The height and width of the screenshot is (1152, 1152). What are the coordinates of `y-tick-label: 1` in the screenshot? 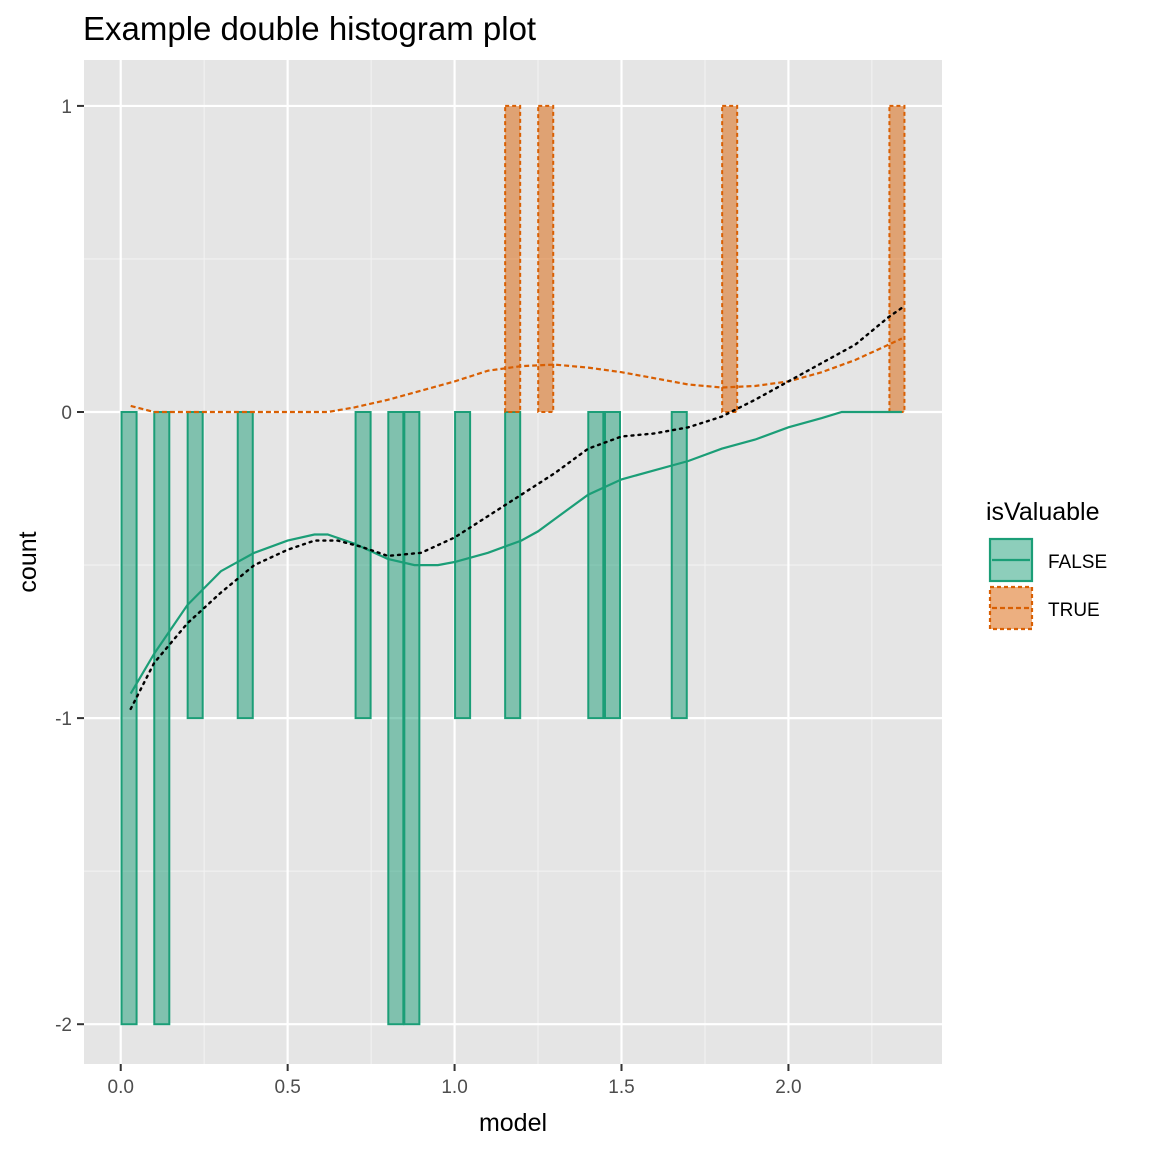 It's located at (66, 107).